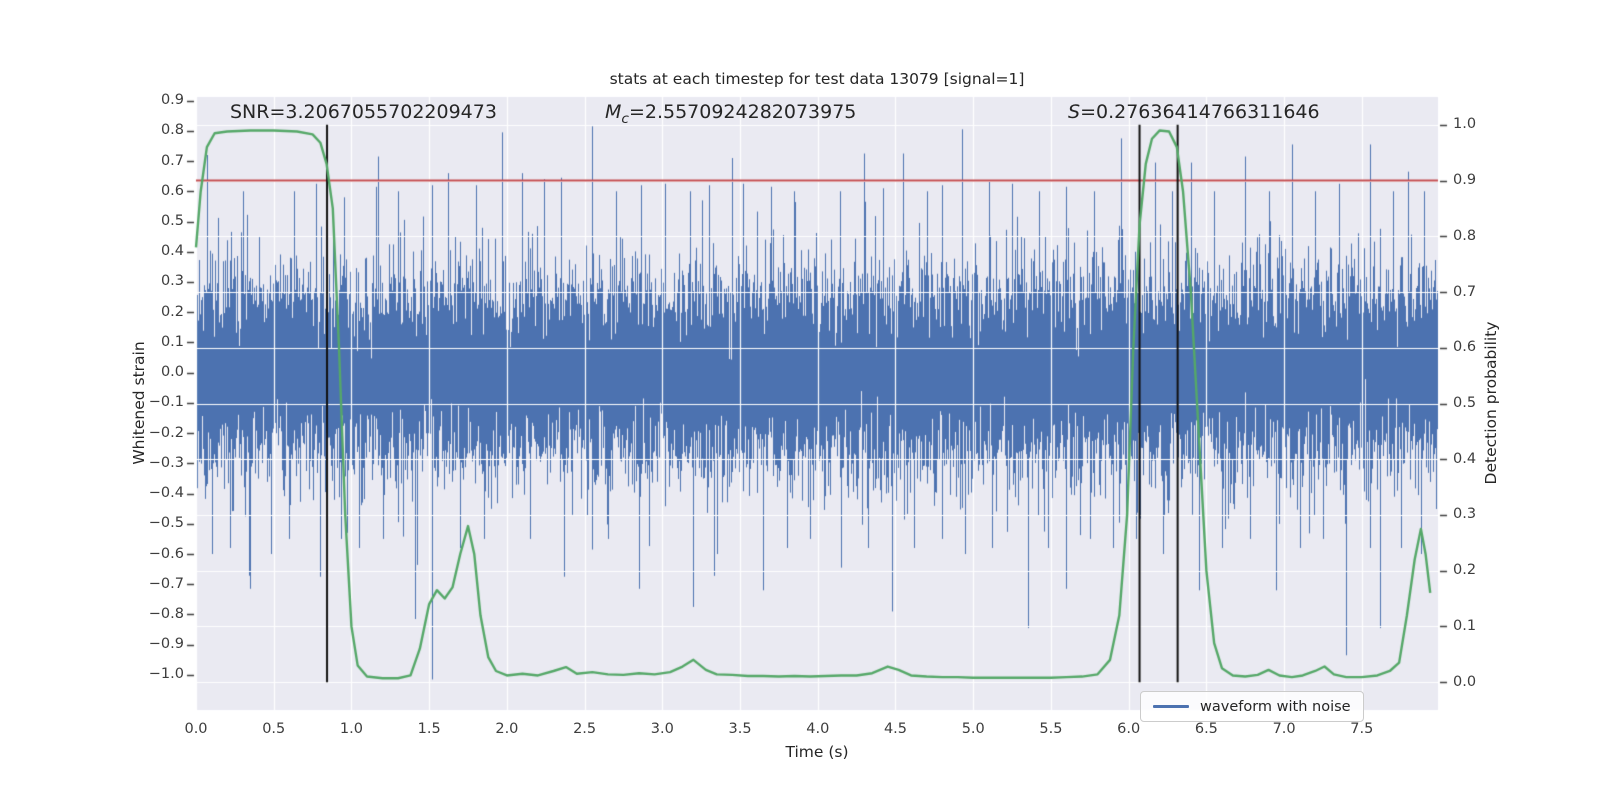 This screenshot has height=800, width=1600. I want to click on legend: waveform with noise, so click(1252, 706).